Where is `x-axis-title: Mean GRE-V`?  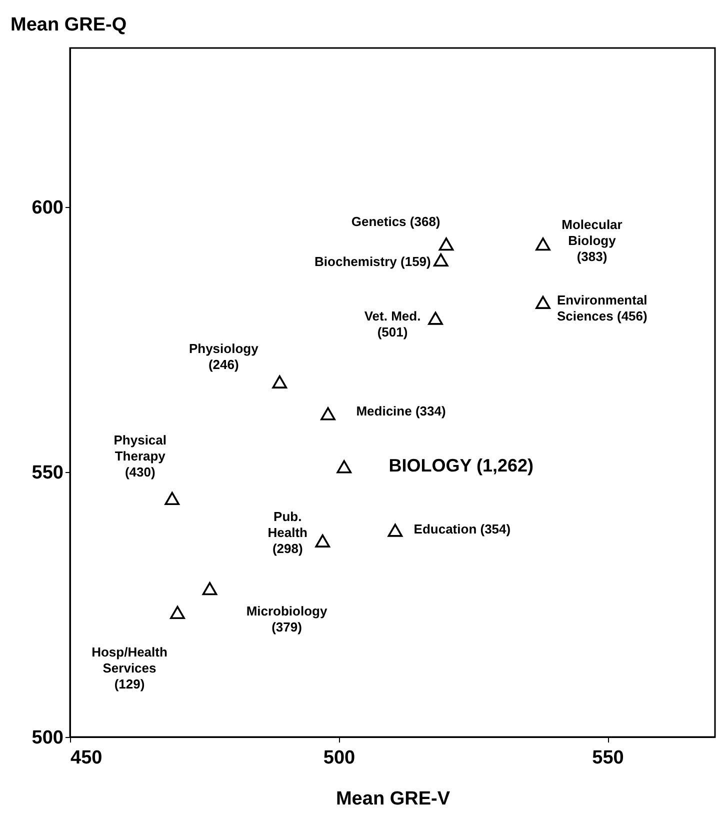
x-axis-title: Mean GRE-V is located at coordinates (393, 799).